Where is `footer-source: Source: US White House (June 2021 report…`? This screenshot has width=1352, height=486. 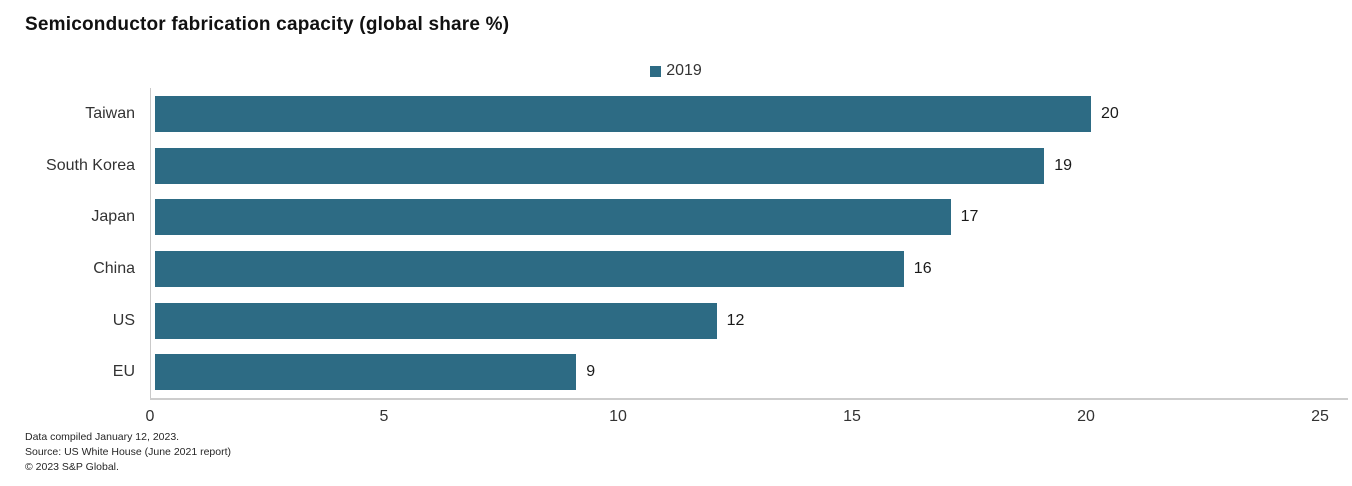
footer-source: Source: US White House (June 2021 report… is located at coordinates (128, 452).